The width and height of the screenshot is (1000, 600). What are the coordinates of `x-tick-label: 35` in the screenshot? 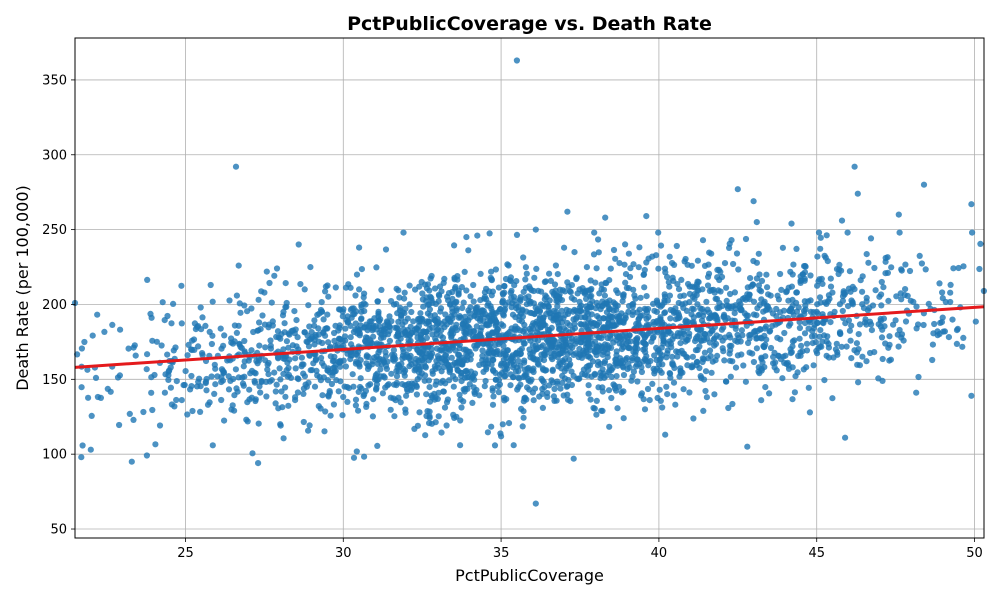 It's located at (501, 553).